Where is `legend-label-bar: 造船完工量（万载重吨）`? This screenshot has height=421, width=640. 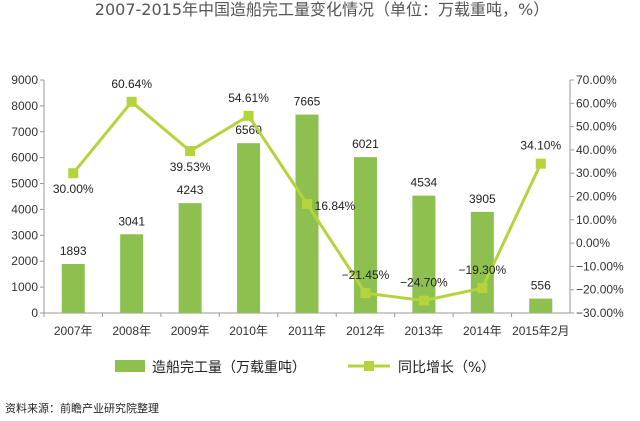
legend-label-bar: 造船完工量（万载重吨） is located at coordinates (229, 368).